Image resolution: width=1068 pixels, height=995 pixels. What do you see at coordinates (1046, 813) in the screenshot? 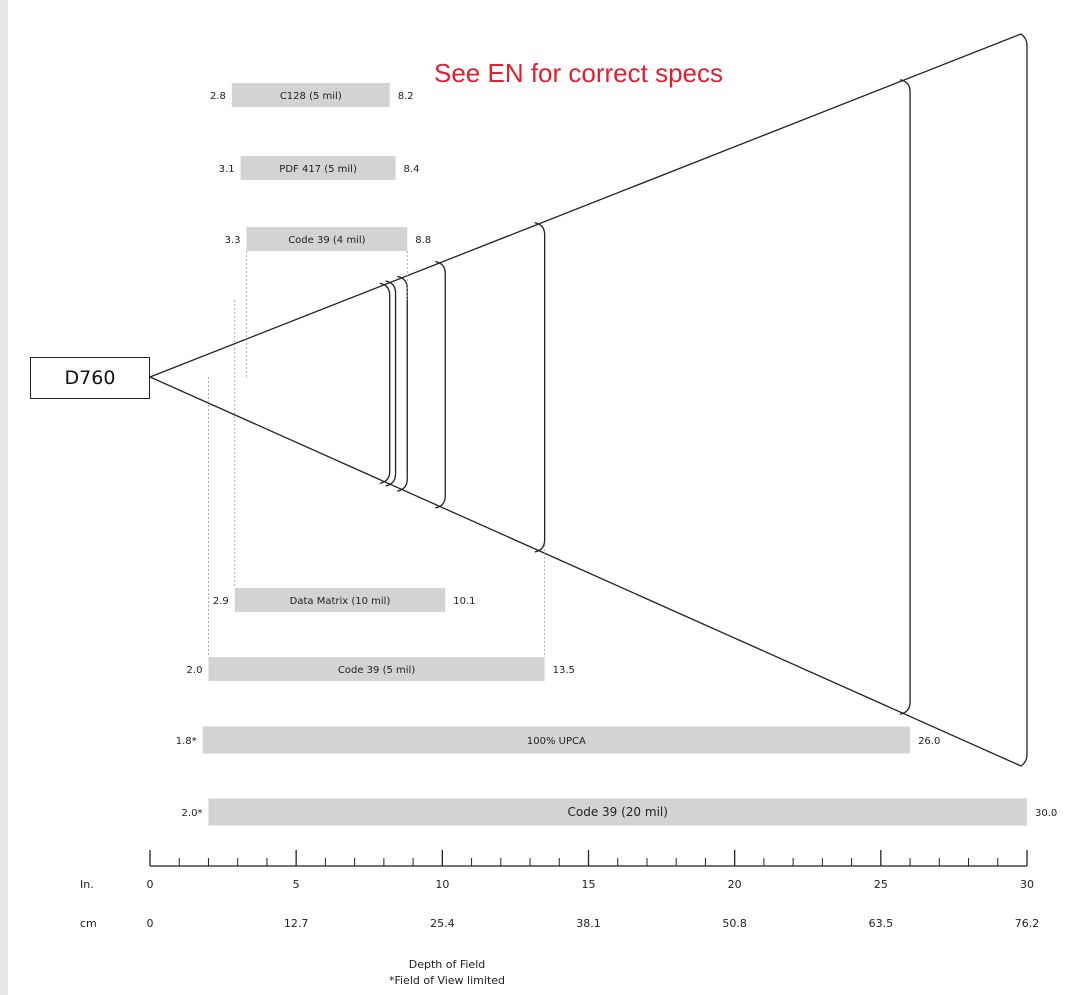
I see `bar-end-label-6: 30.0` at bounding box center [1046, 813].